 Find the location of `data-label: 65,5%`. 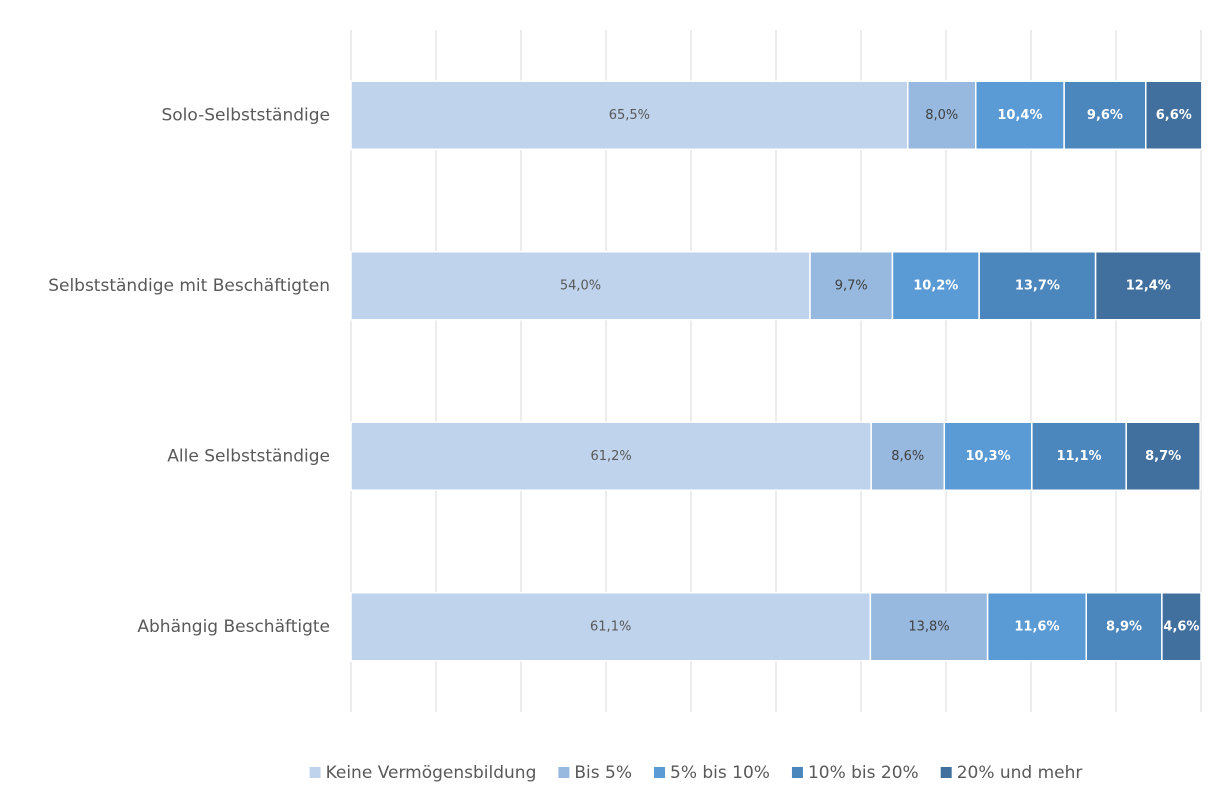

data-label: 65,5% is located at coordinates (629, 115).